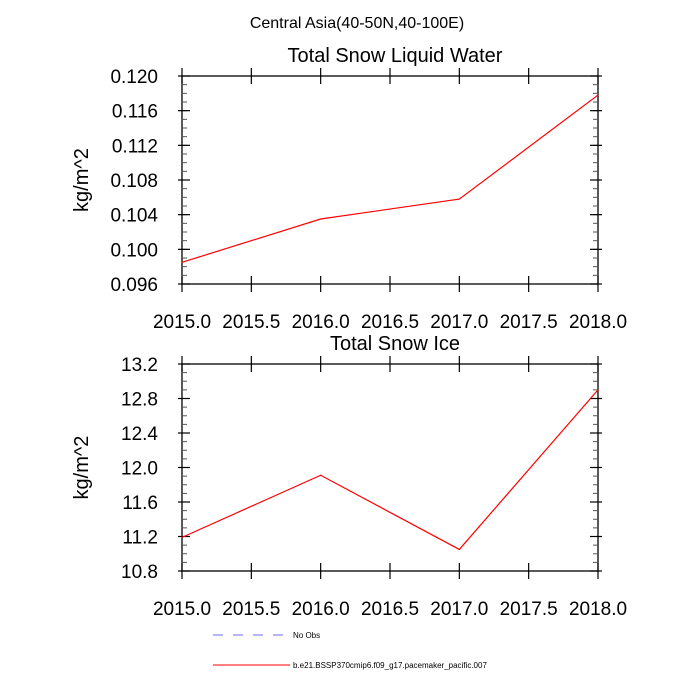 The image size is (700, 700). Describe the element at coordinates (139, 572) in the screenshot. I see `y-tick-label: 10.8` at that location.